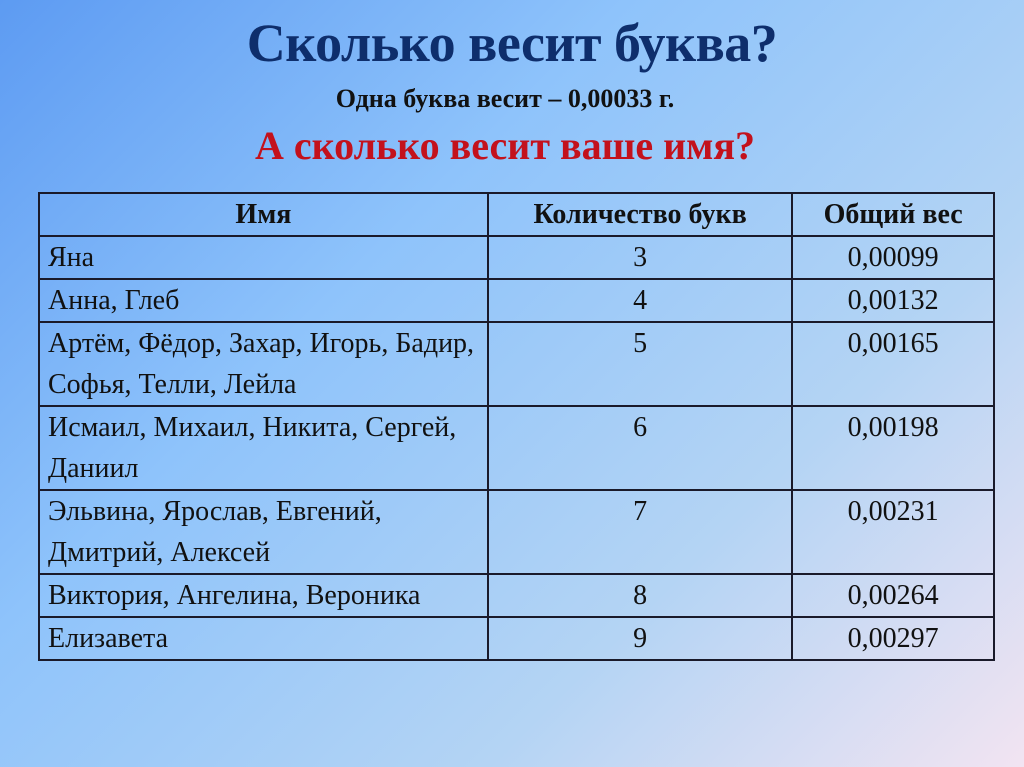 This screenshot has width=1024, height=767. I want to click on table-row: Виктория, Ангелина, Вероника 8 0,00264, so click(516, 595).